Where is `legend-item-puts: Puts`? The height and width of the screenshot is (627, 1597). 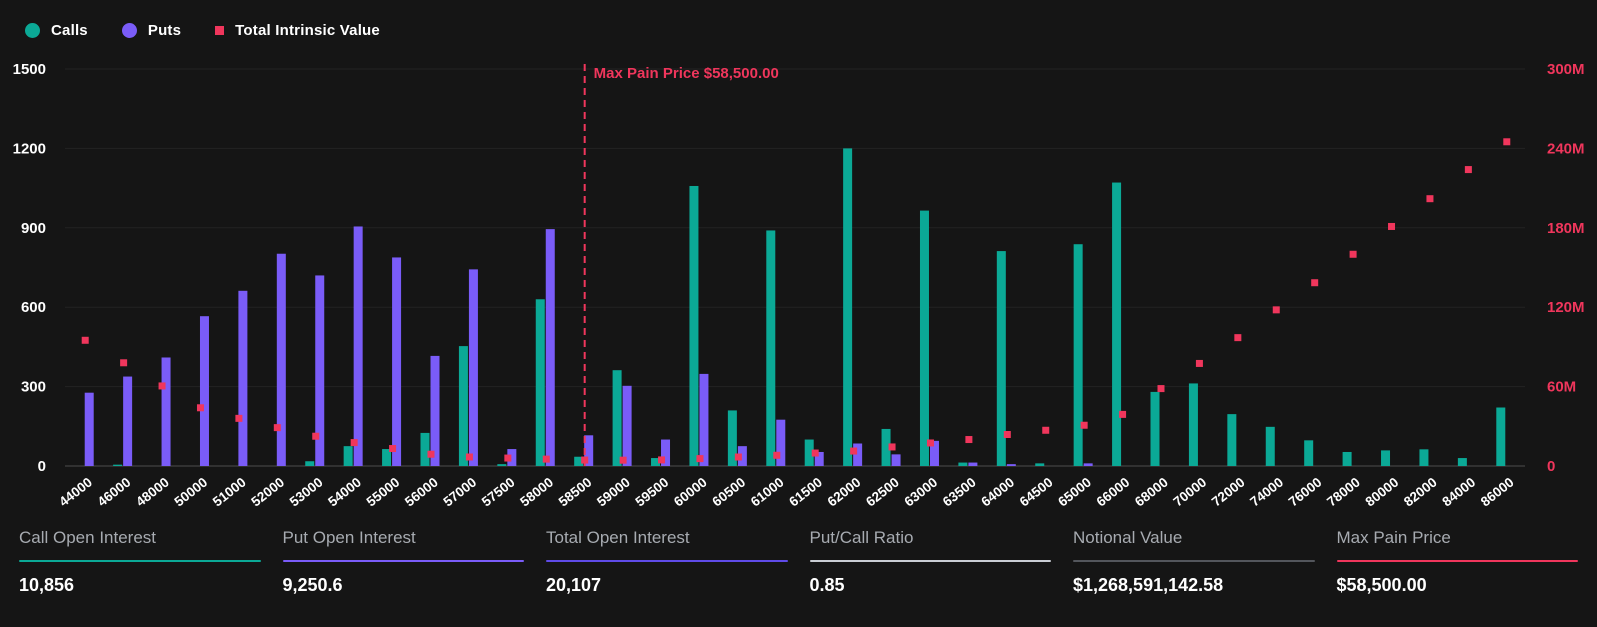
legend-item-puts: Puts is located at coordinates (151, 30).